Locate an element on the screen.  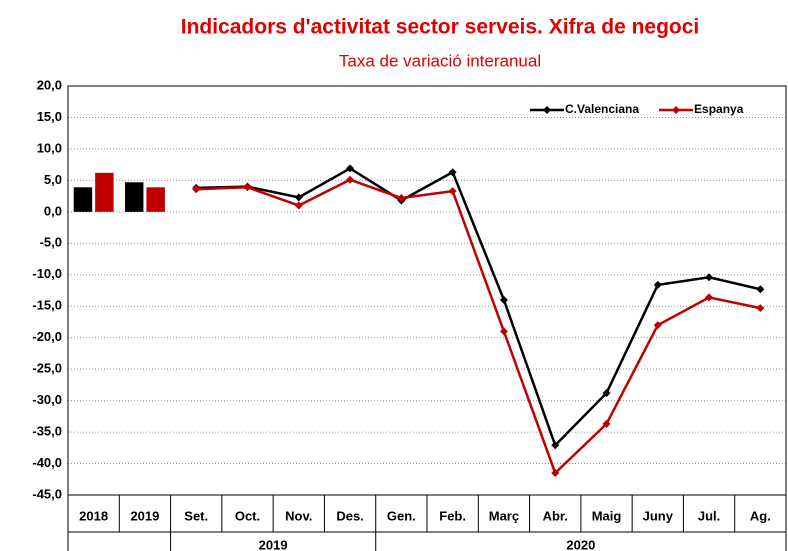
x-tick-label: Ag. is located at coordinates (760, 515).